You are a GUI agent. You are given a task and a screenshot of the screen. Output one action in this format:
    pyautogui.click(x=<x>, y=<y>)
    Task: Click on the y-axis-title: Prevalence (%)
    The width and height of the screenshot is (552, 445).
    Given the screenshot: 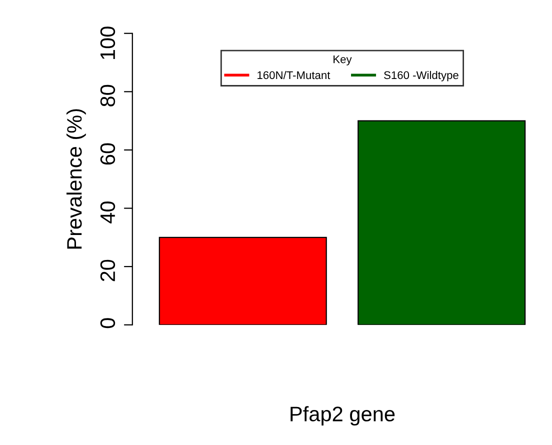 What is the action you would take?
    pyautogui.click(x=76, y=179)
    